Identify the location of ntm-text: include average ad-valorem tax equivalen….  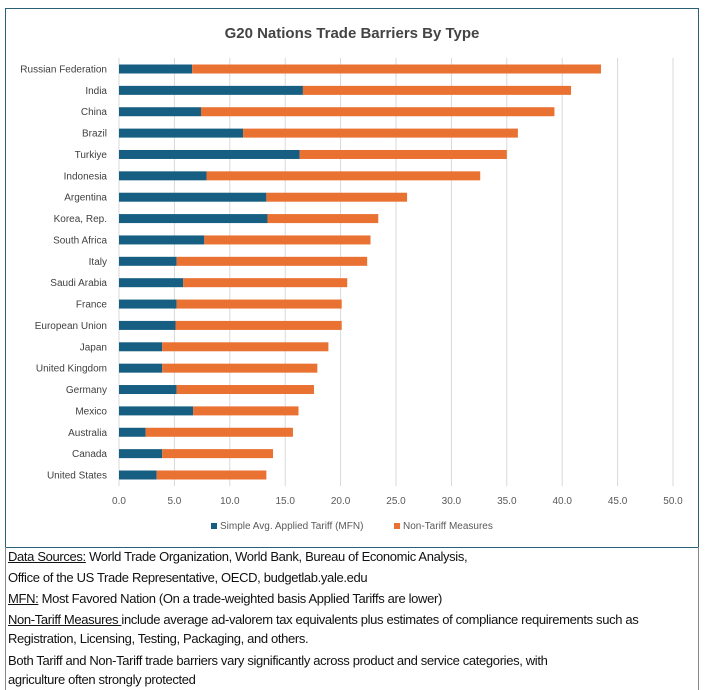
(380, 619).